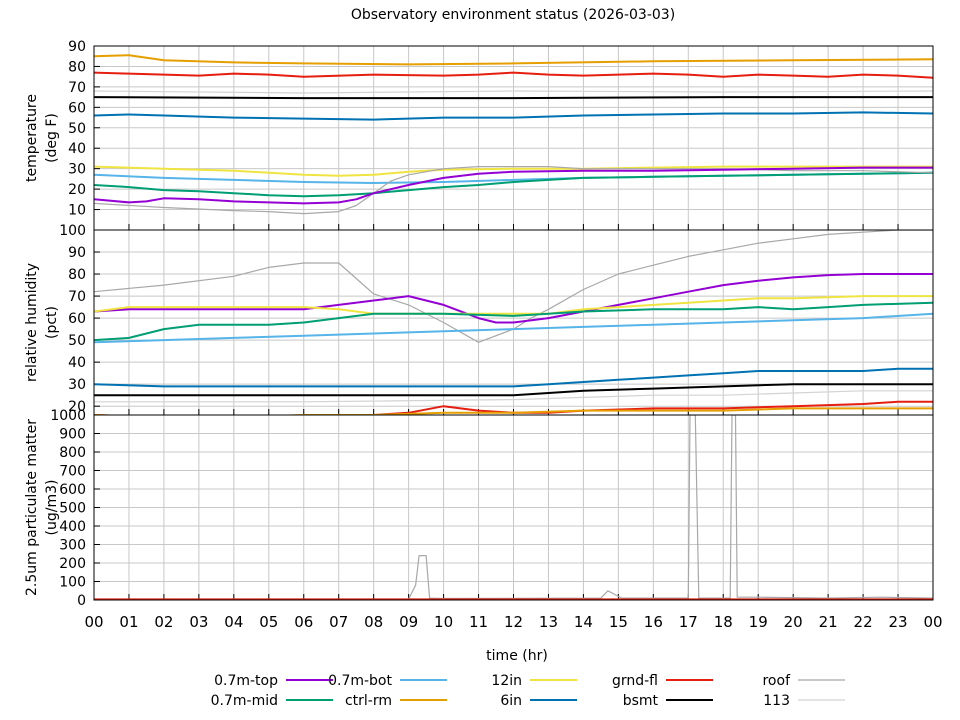 The image size is (960, 720). Describe the element at coordinates (513, 328) in the screenshot. I see `series-line-0.7m-bot` at that location.